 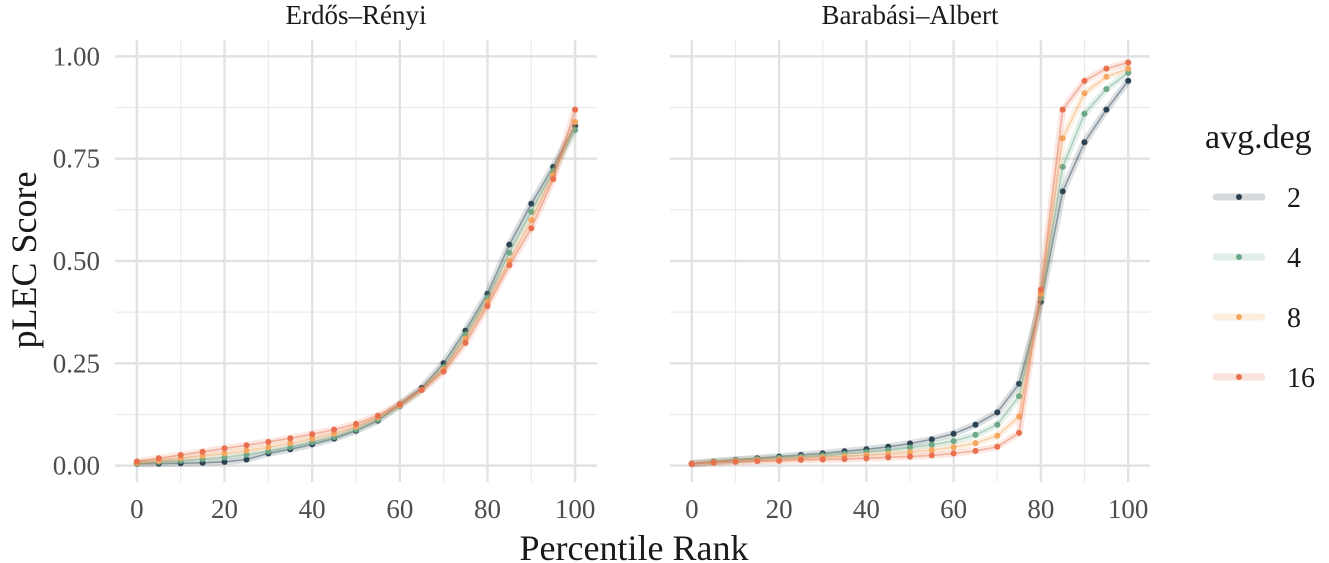 What do you see at coordinates (1263, 378) in the screenshot?
I see `legend-item: 16` at bounding box center [1263, 378].